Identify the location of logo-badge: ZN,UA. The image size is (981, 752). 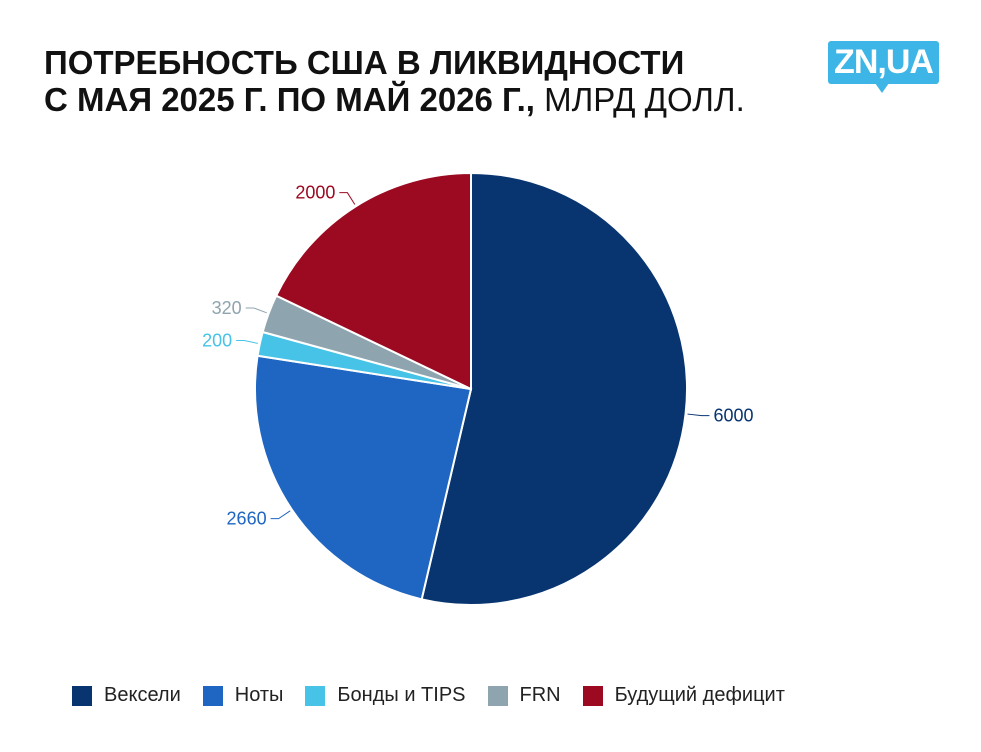
(883, 62).